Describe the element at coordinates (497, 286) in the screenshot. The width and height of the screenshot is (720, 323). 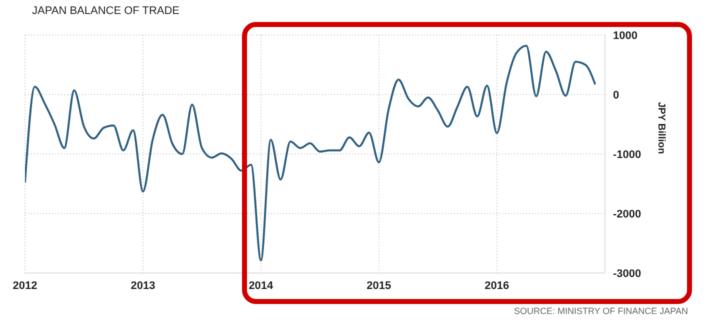
I see `x-tick-label: 2016` at that location.